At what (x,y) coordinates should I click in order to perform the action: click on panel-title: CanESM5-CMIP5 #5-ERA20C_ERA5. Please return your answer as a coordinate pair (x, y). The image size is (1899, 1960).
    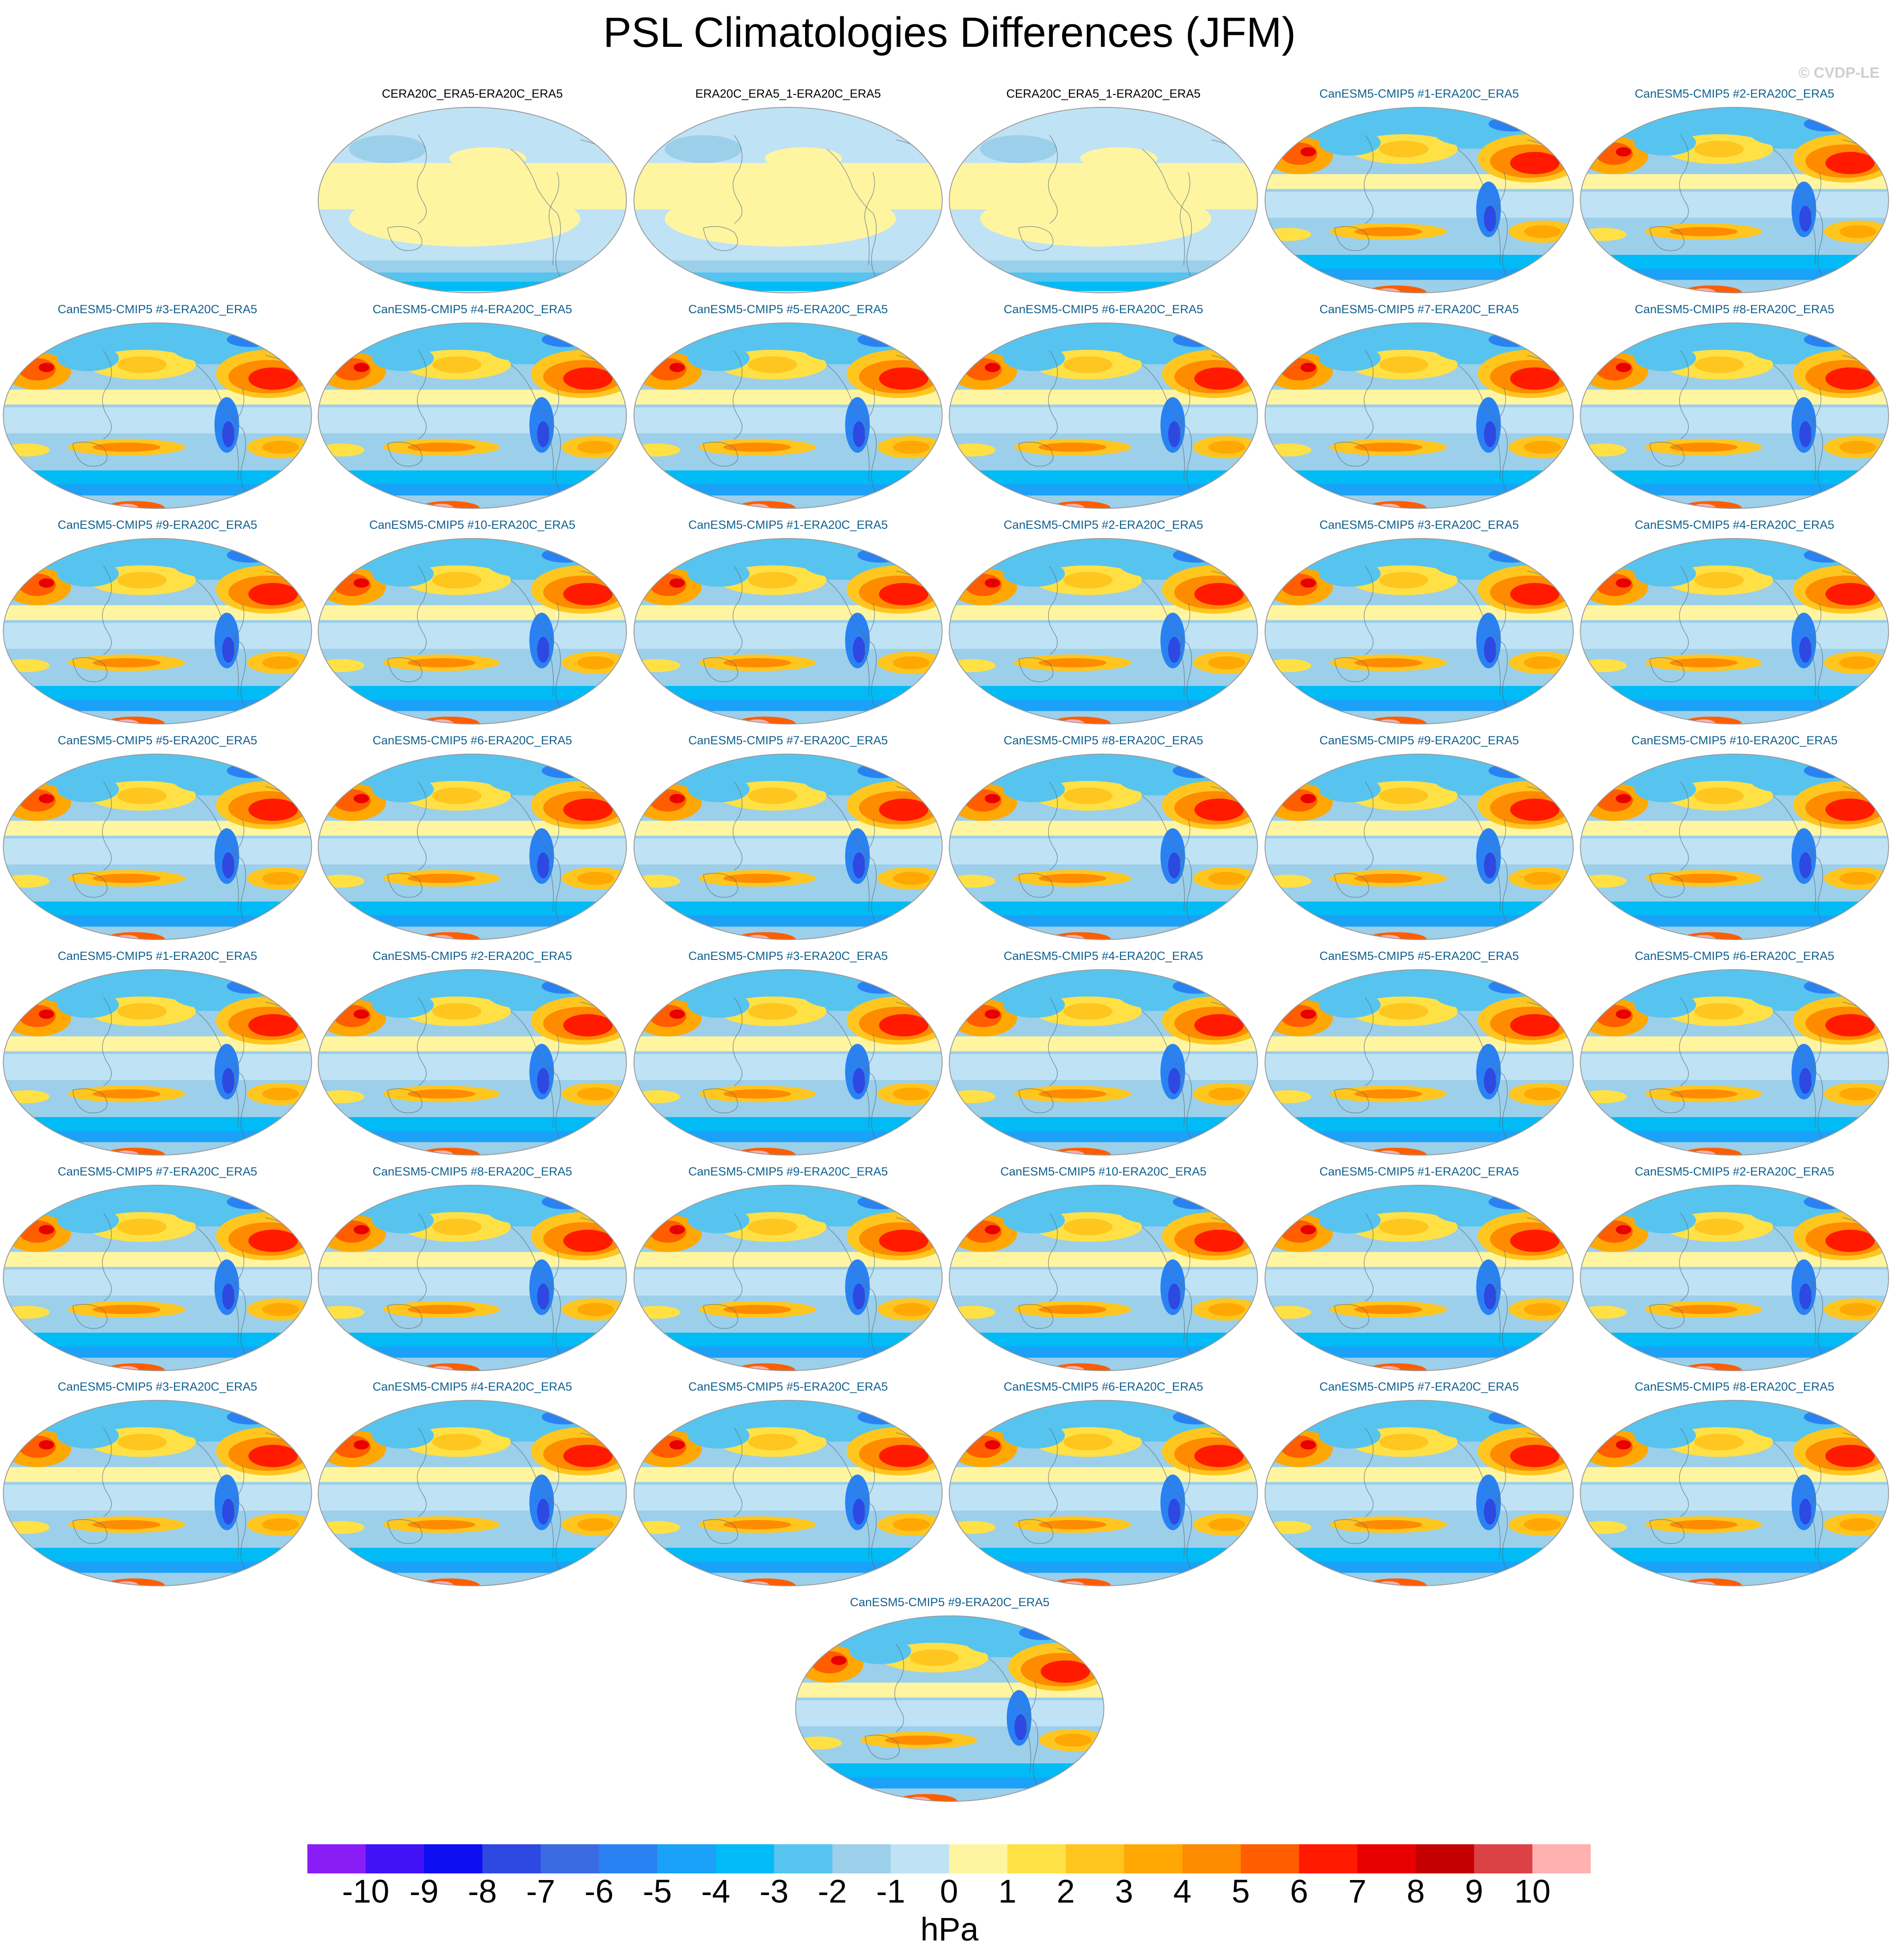
    Looking at the image, I should click on (788, 1386).